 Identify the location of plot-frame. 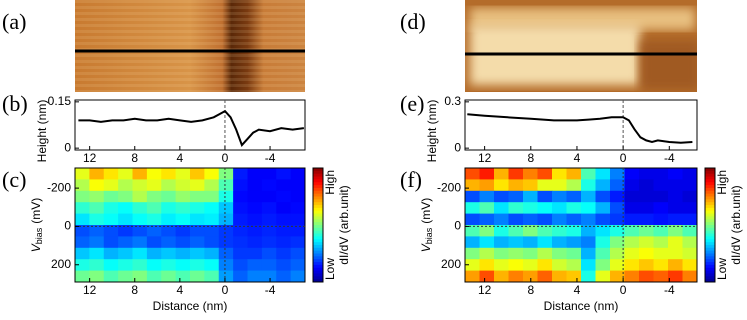
(190, 225).